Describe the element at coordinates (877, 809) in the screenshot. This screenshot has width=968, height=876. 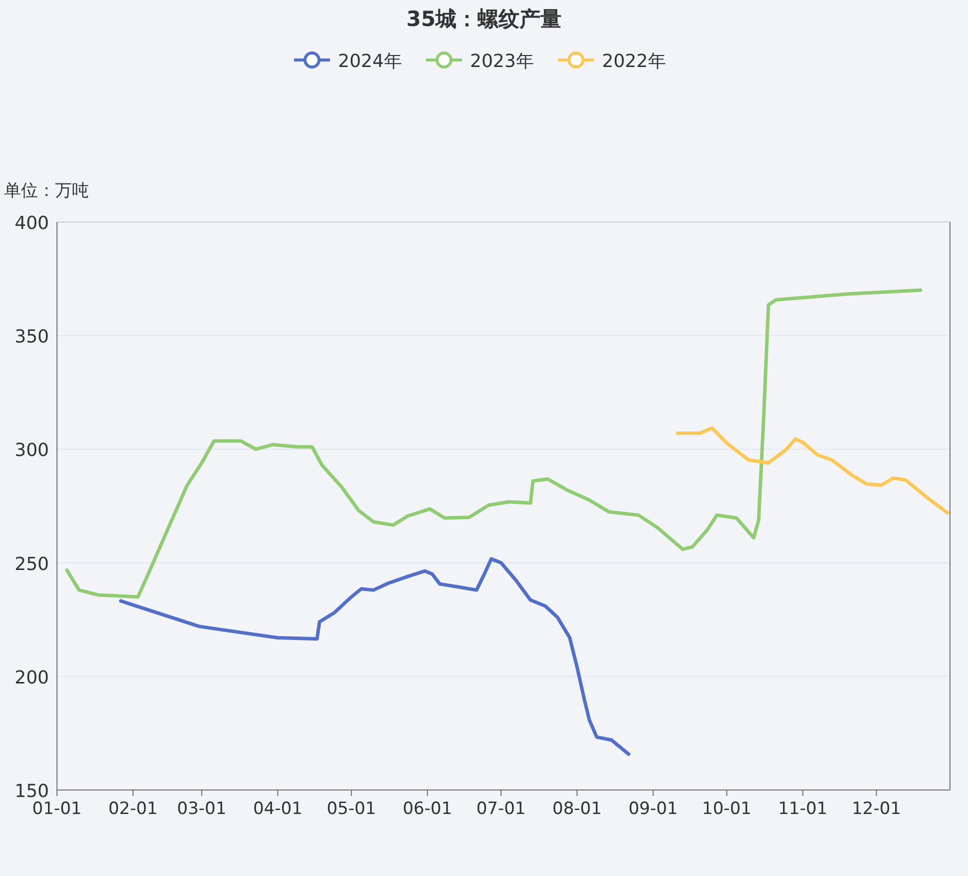
I see `x-tick-label: 12-01` at that location.